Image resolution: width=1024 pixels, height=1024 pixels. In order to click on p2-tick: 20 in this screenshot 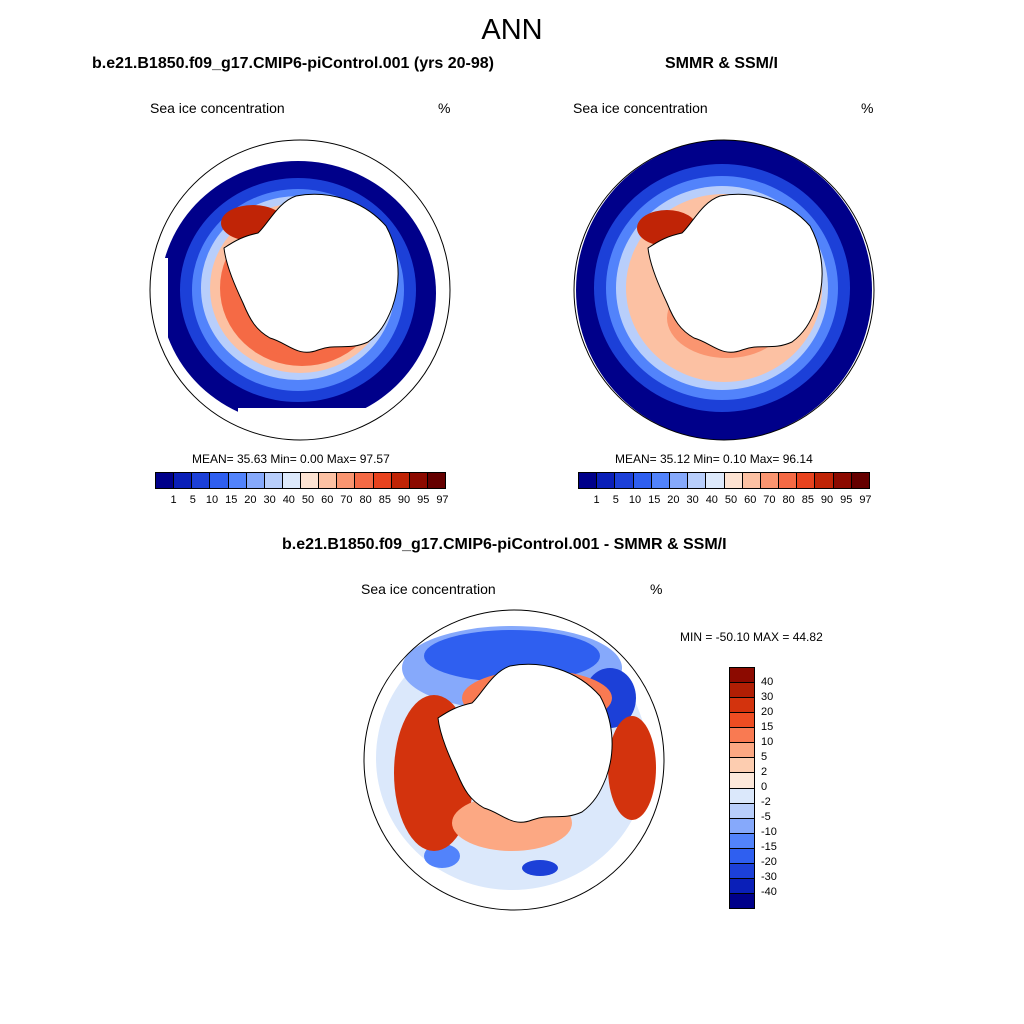, I will do `click(673, 500)`.